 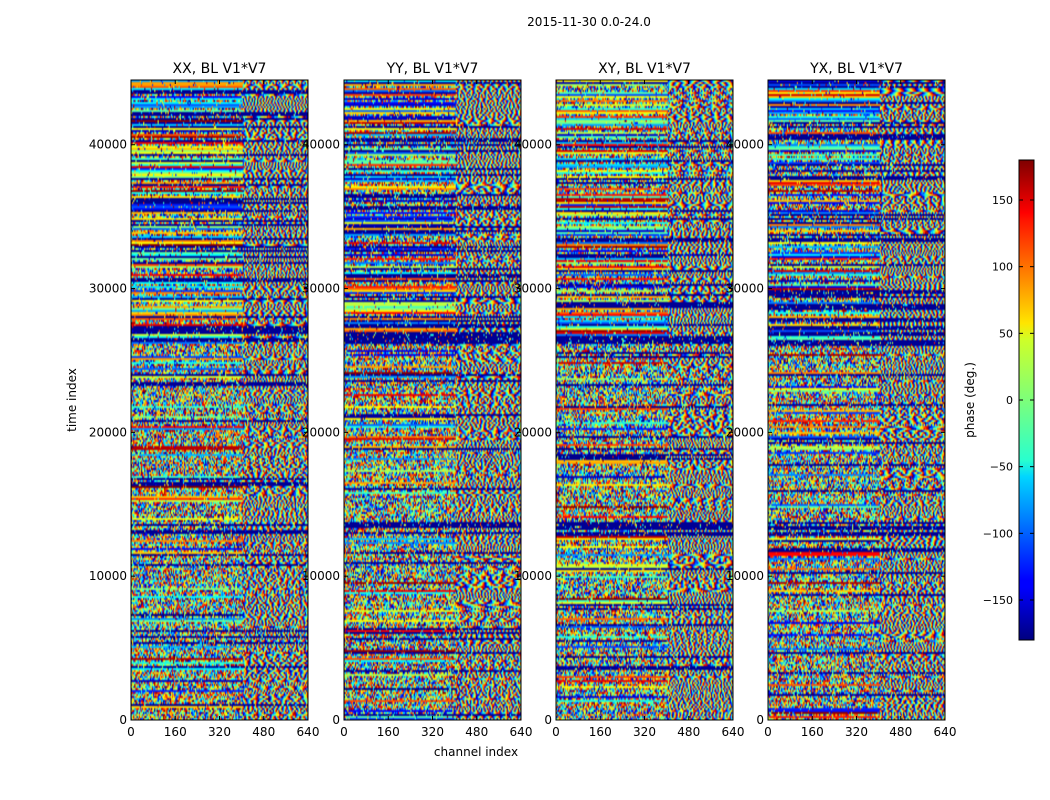 I want to click on colorbar-tick-label: −100, so click(x=998, y=533).